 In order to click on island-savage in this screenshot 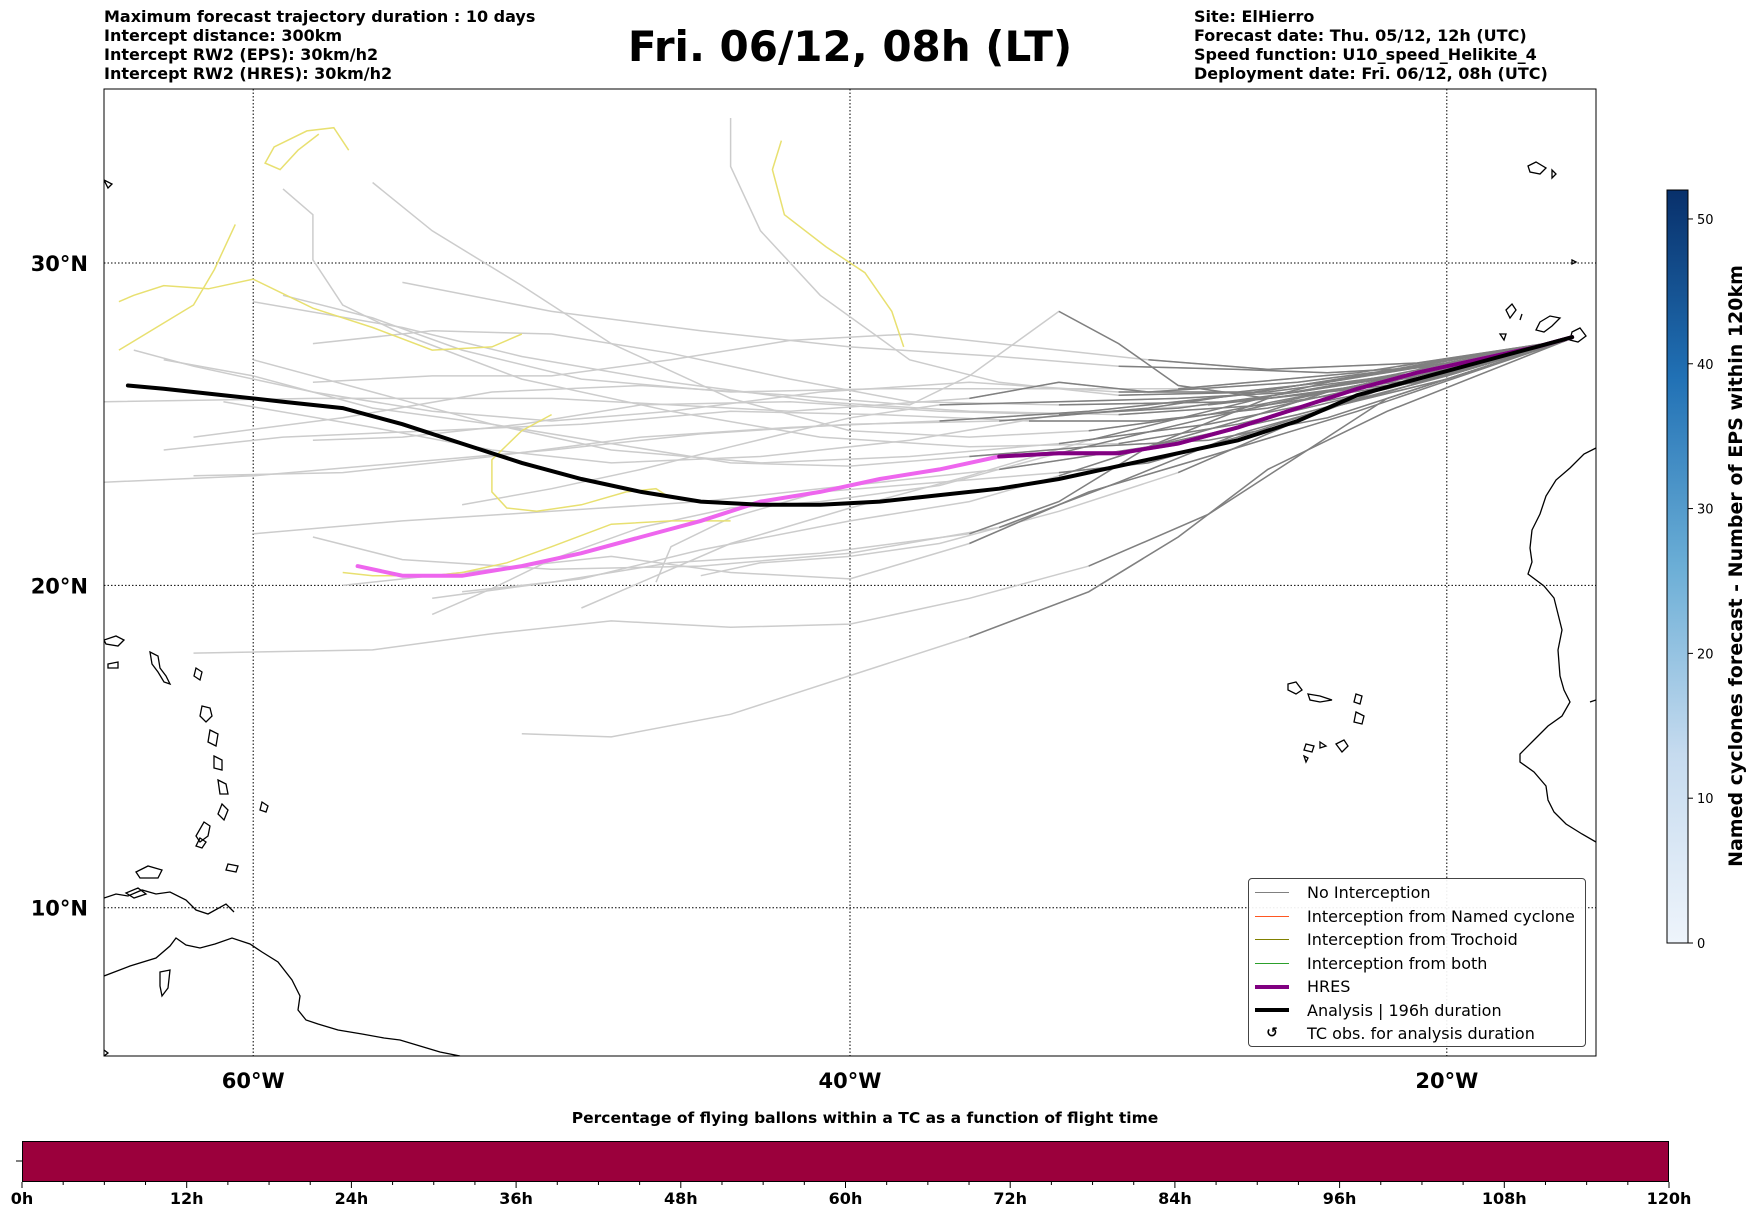, I will do `click(1574, 262)`.